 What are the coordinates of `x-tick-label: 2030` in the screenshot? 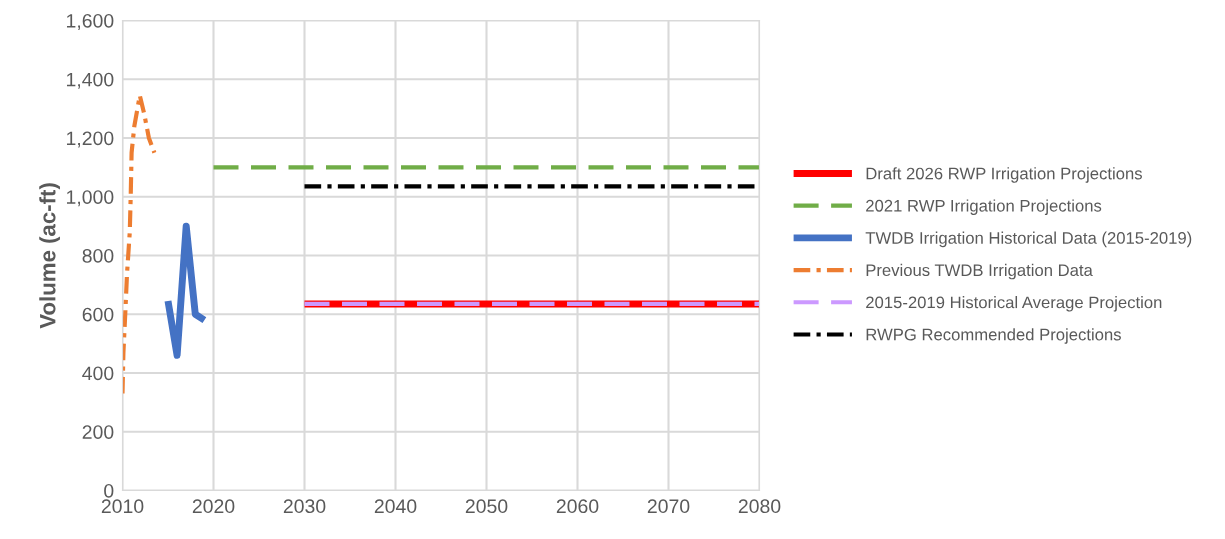 It's located at (304, 506).